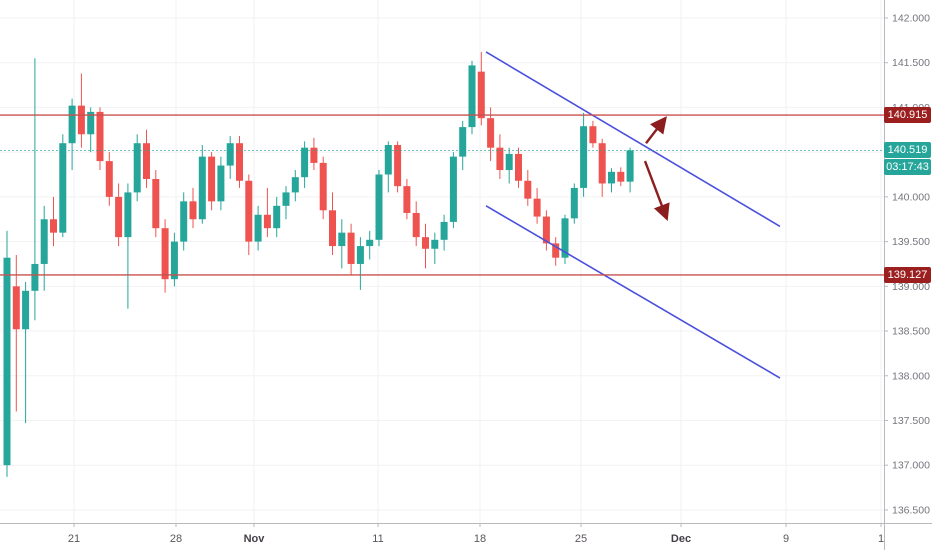 This screenshot has width=932, height=550. Describe the element at coordinates (907, 115) in the screenshot. I see `resistance-price-label: 140.915` at that location.